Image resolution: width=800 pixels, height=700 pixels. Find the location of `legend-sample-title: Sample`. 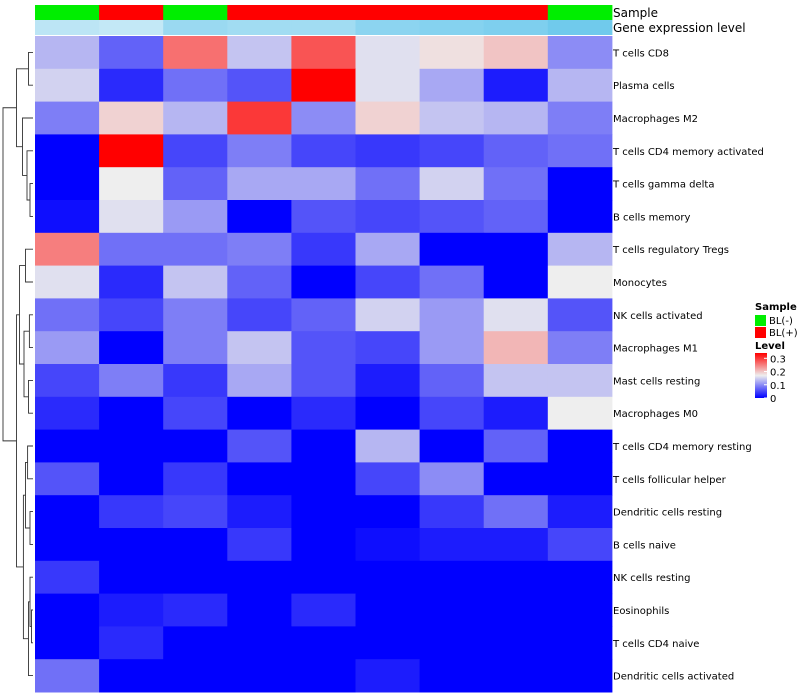

legend-sample-title: Sample is located at coordinates (776, 307).